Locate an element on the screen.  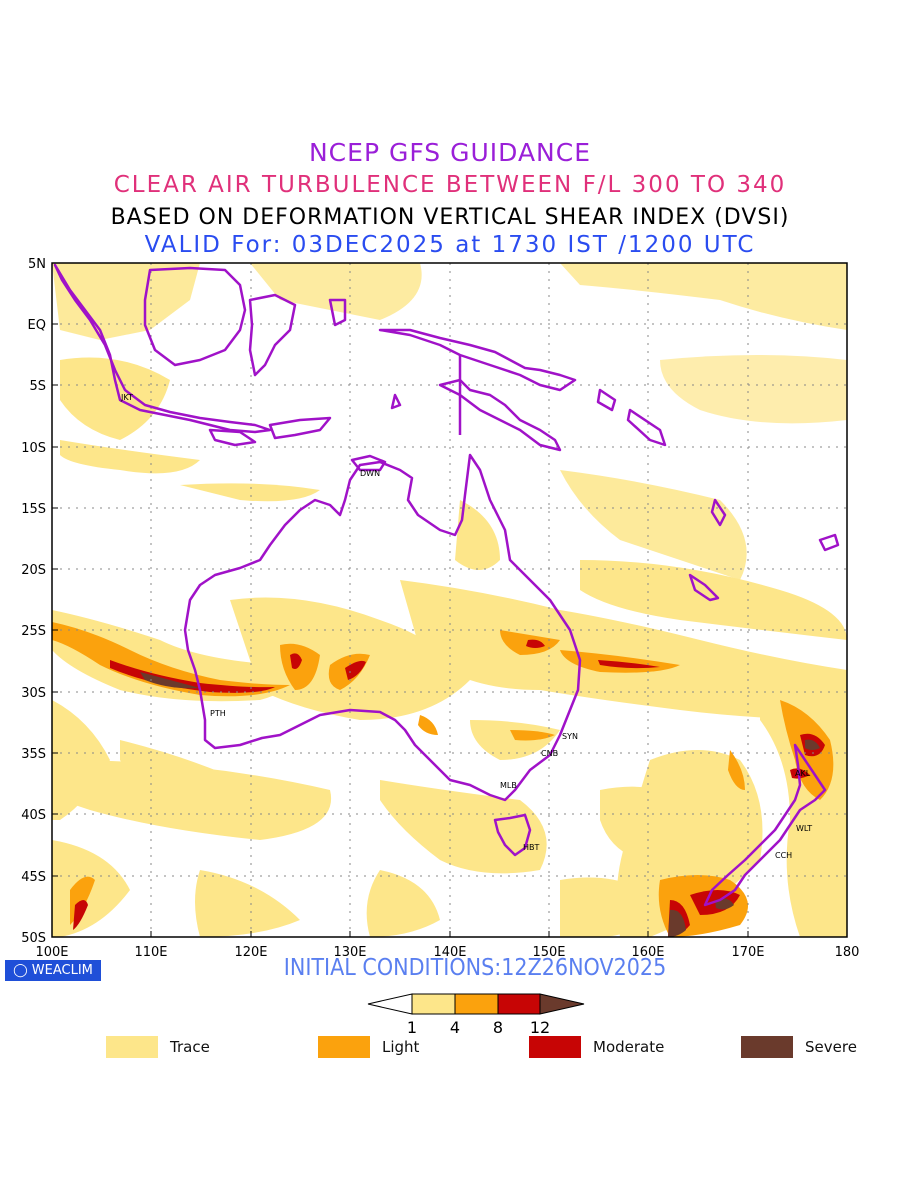
lat-label: 10S is located at coordinates (33, 448).